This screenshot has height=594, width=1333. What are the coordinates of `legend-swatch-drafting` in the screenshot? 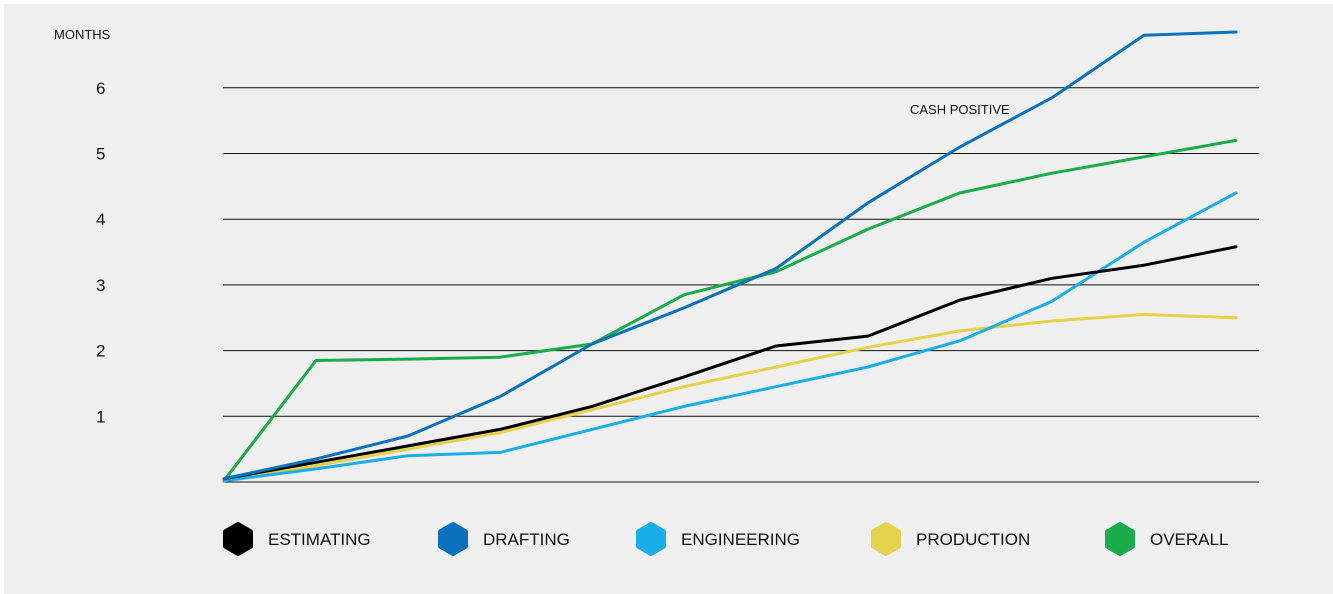 It's located at (453, 539).